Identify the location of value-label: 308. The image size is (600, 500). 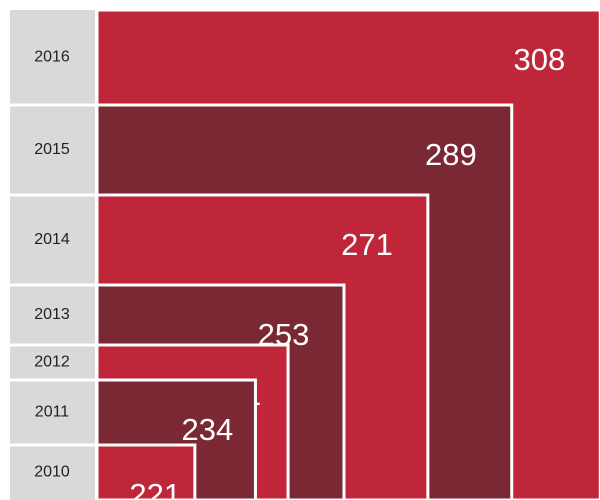
(540, 59).